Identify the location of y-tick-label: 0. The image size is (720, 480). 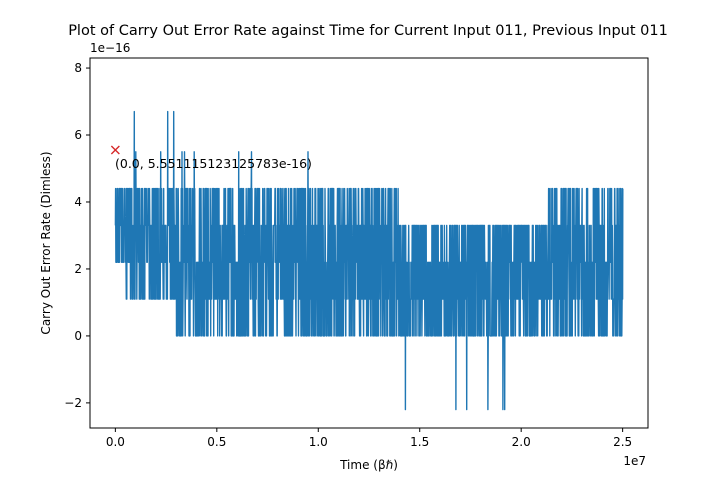
(78, 336).